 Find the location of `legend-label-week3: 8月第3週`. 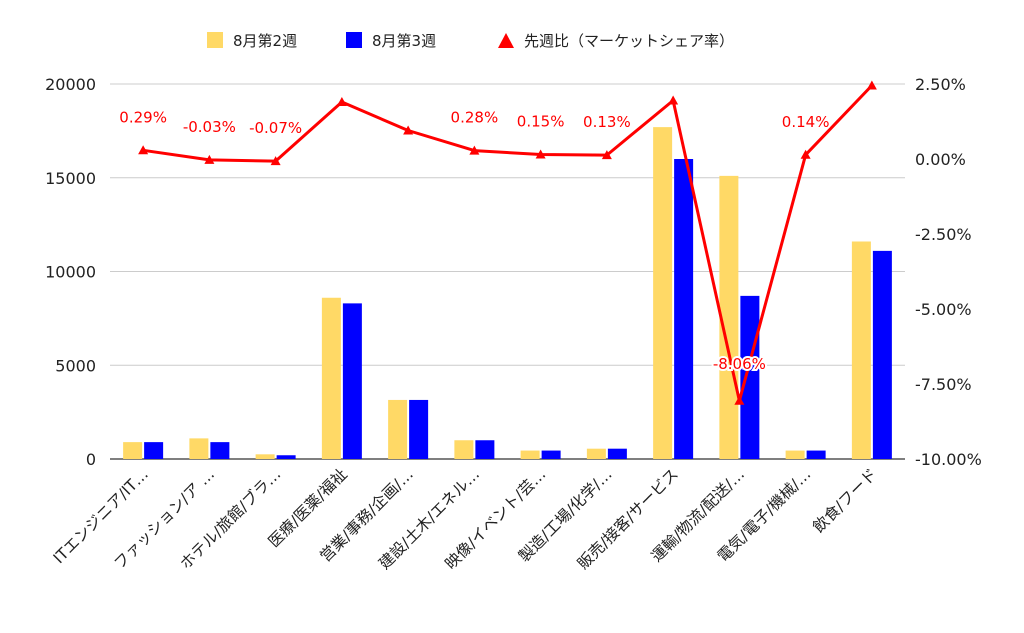

legend-label-week3: 8月第3週 is located at coordinates (404, 41).